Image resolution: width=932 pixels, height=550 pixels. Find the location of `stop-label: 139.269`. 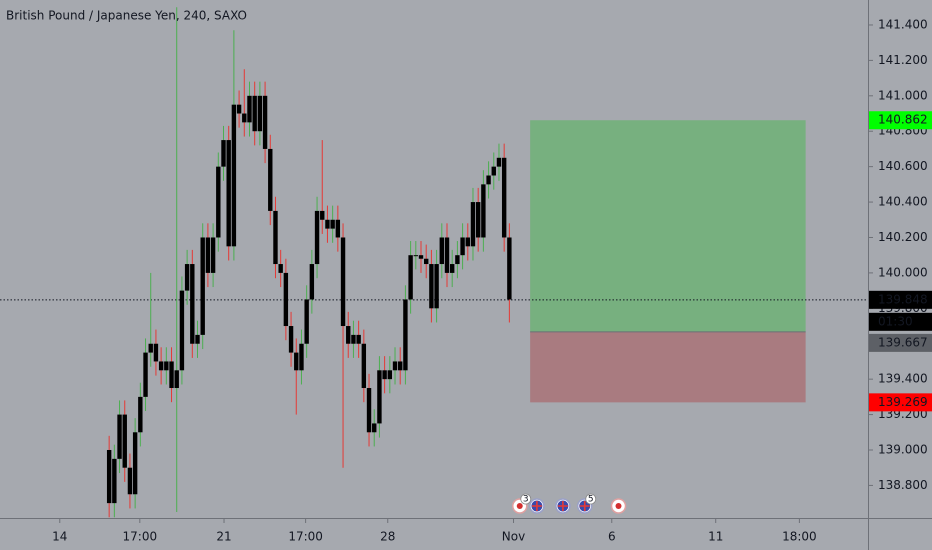

stop-label: 139.269 is located at coordinates (903, 402).